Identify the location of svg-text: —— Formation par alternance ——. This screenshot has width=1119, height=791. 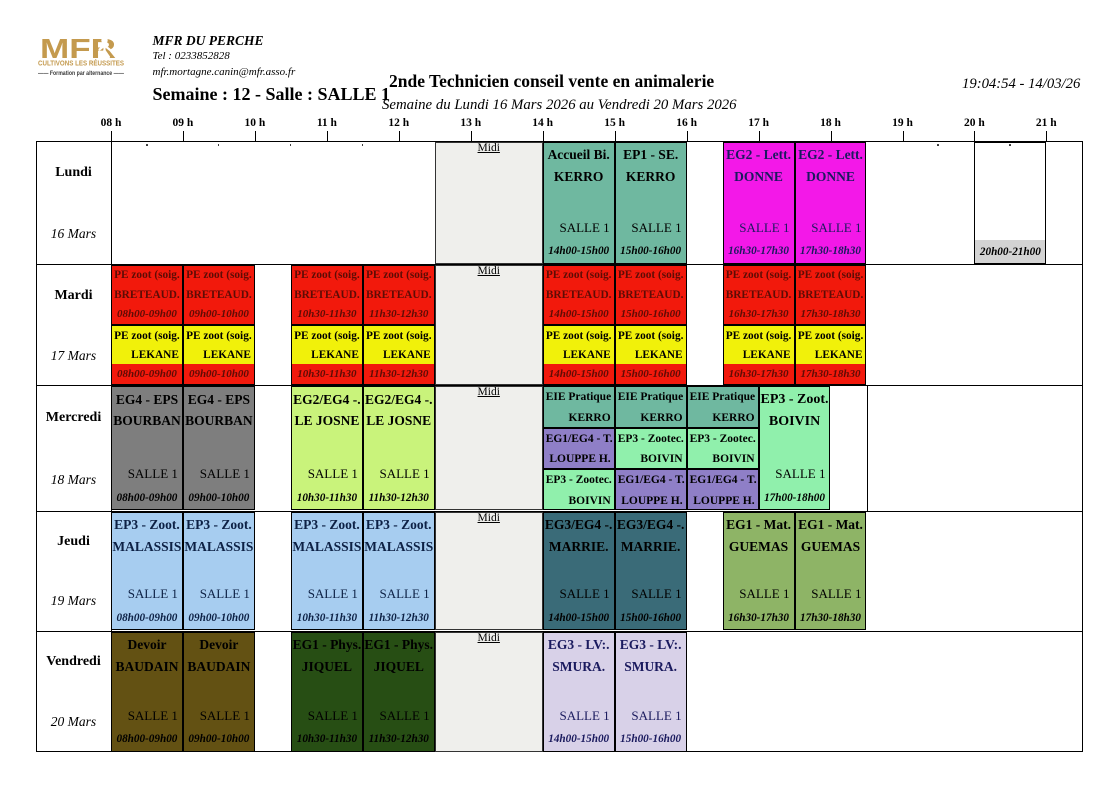
(81, 73).